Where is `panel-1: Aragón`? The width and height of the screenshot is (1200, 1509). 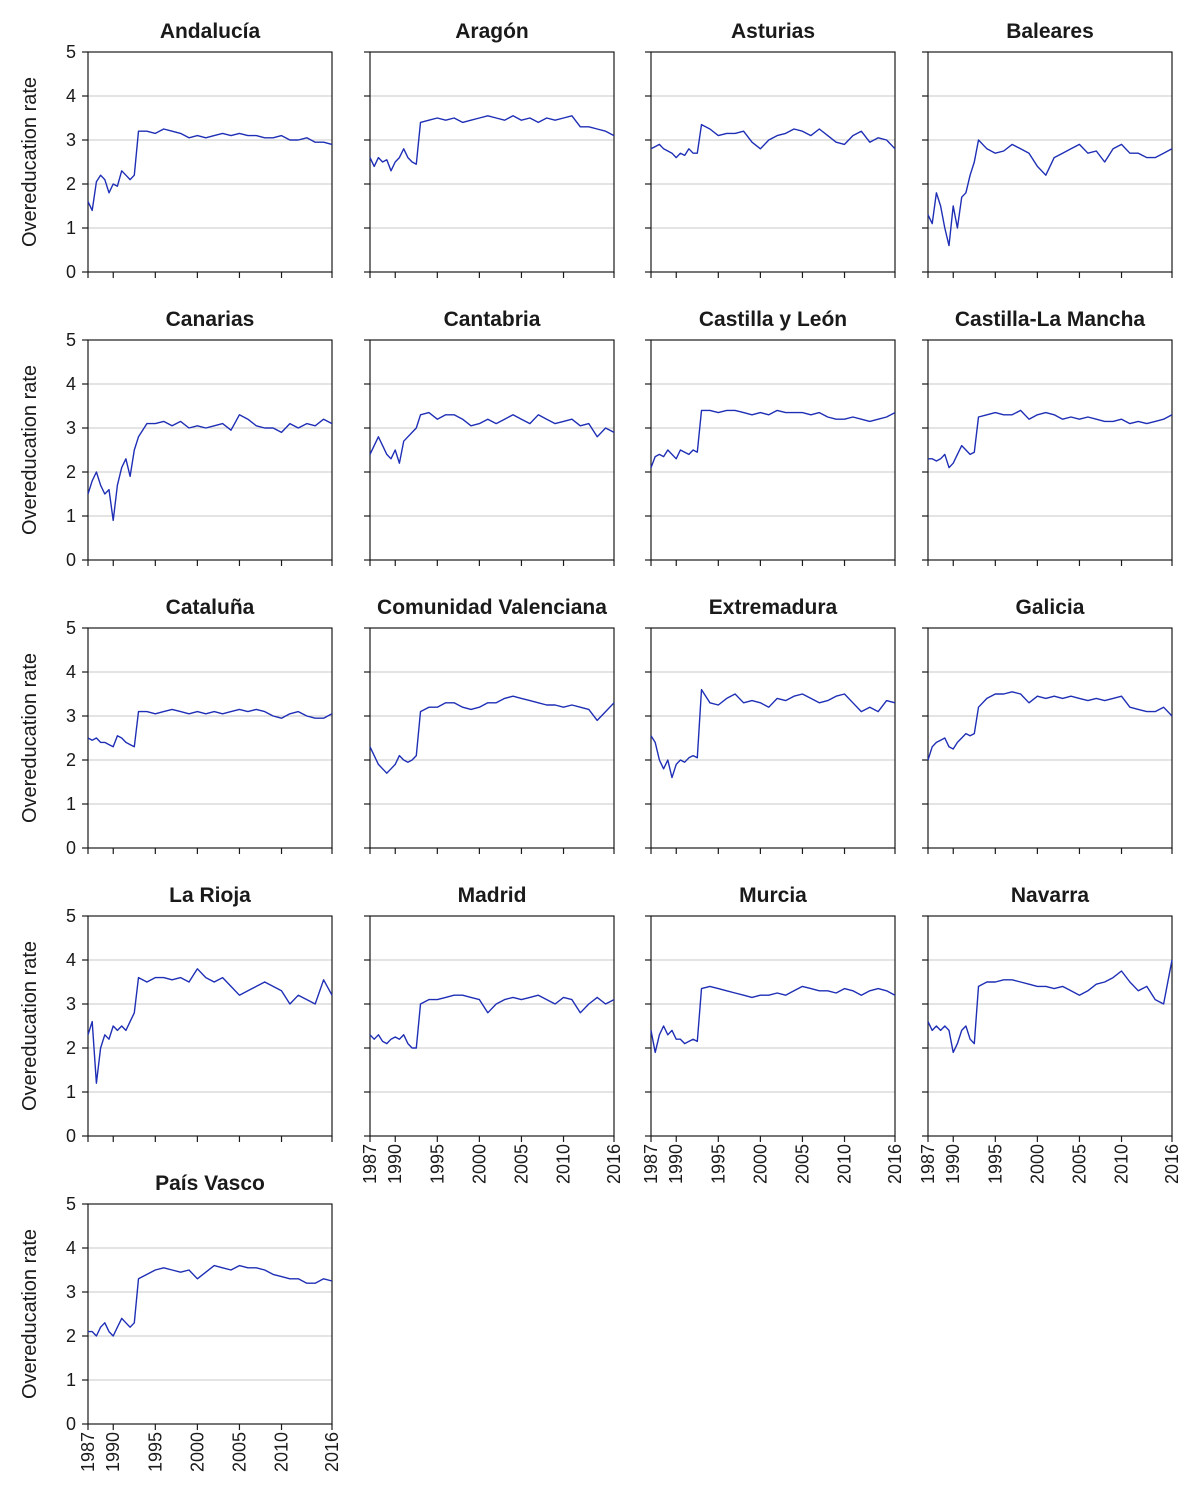
panel-1: Aragón is located at coordinates (489, 149).